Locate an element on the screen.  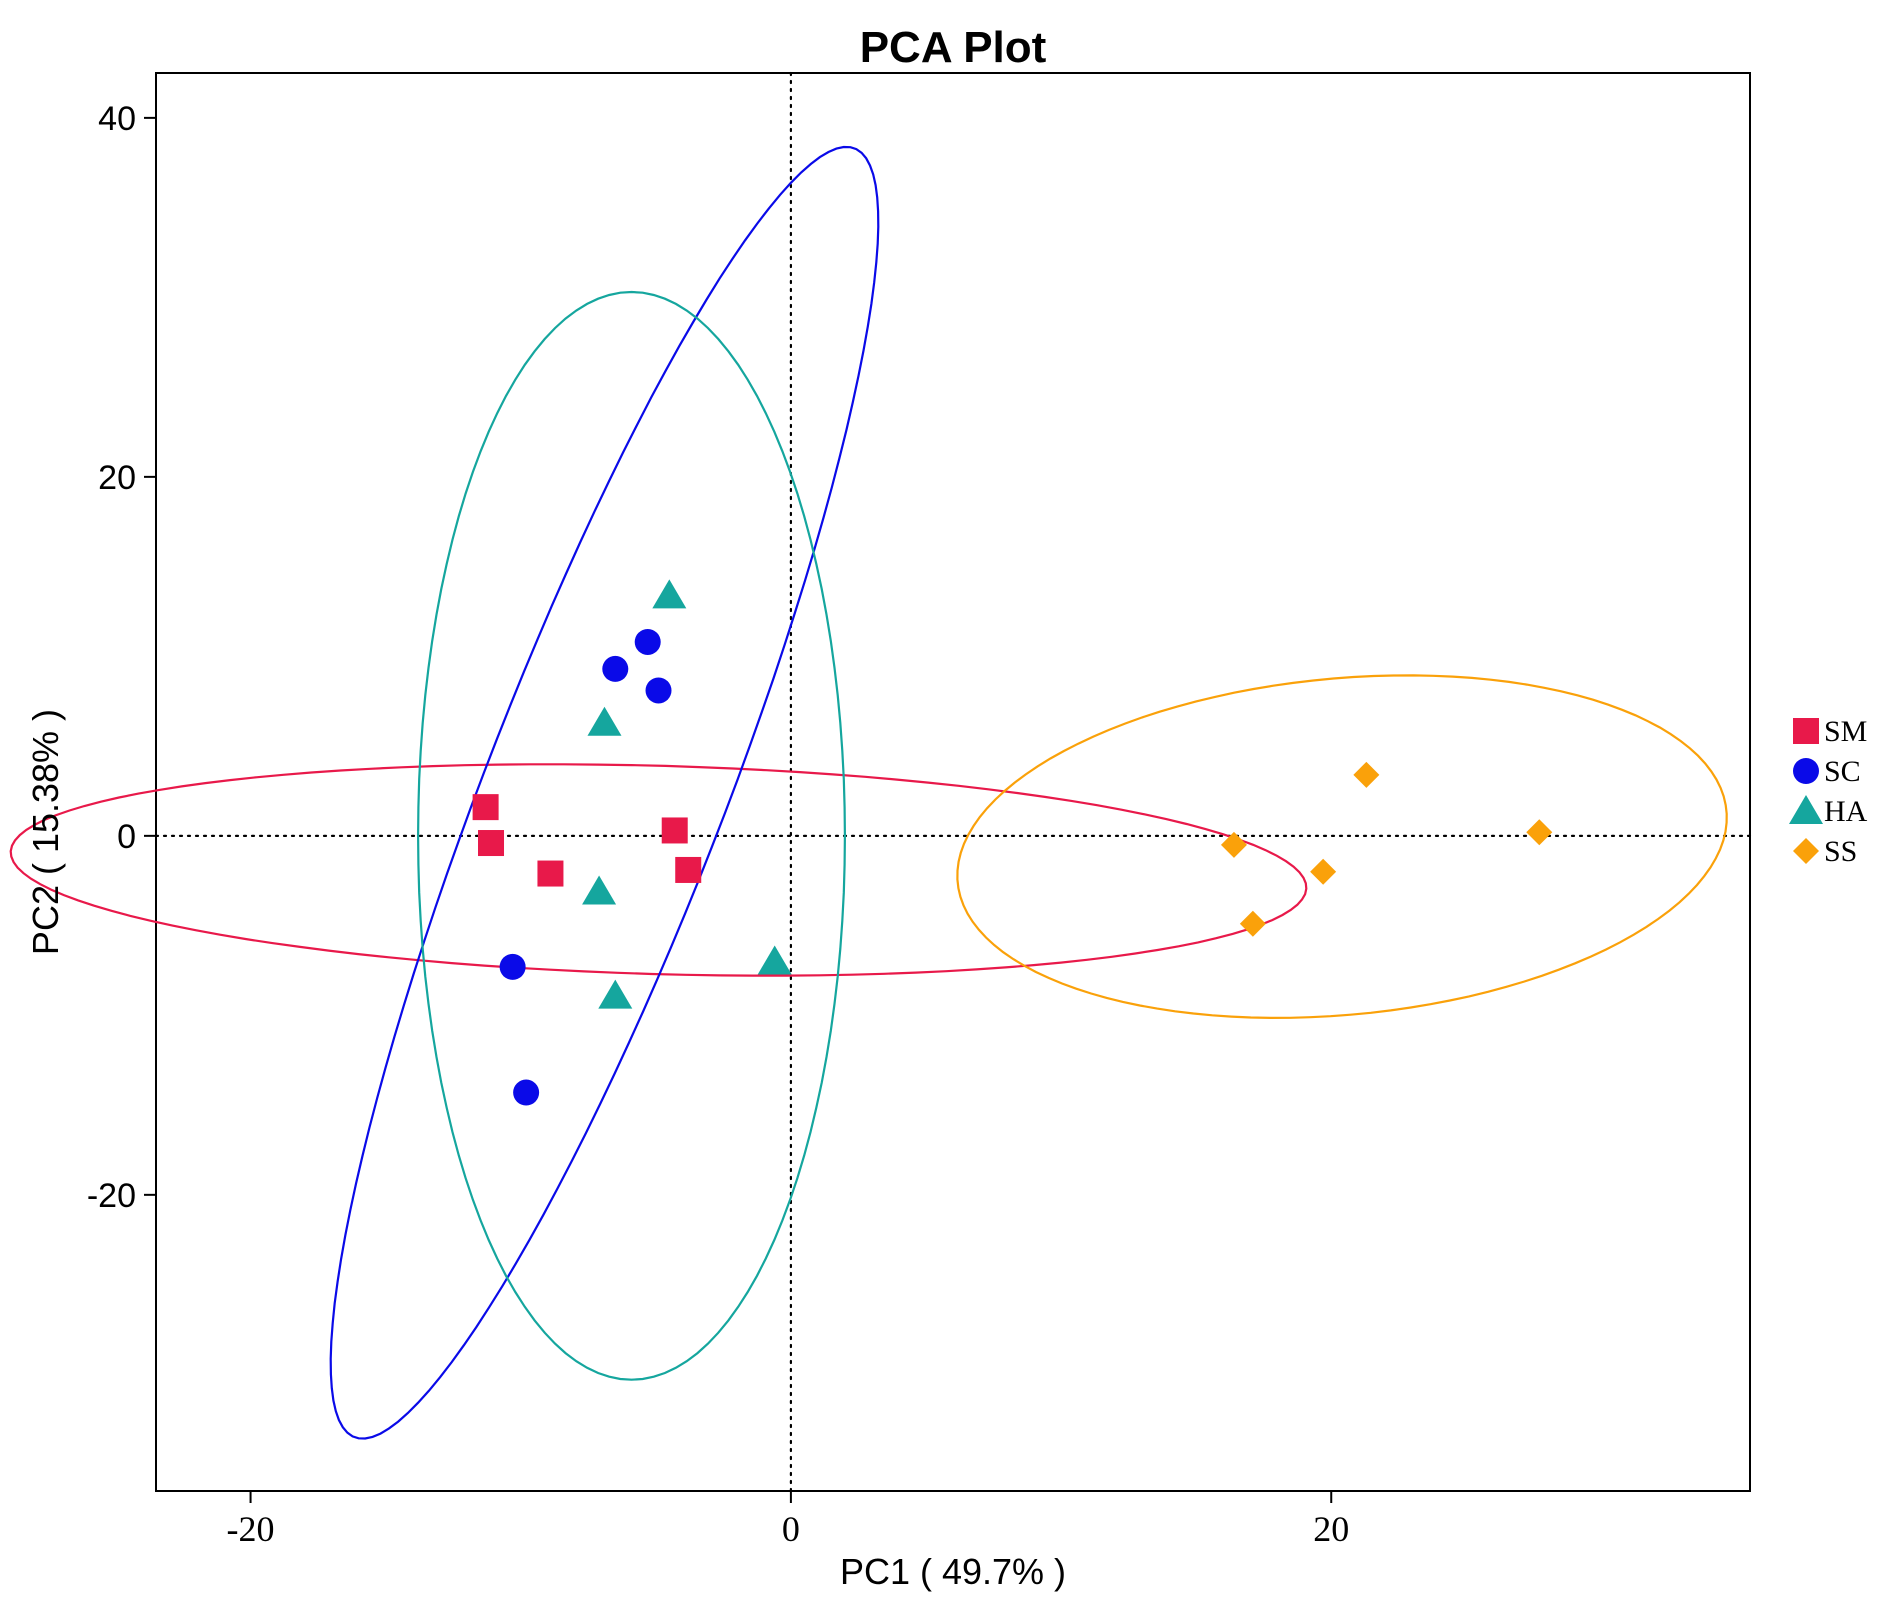
y-tick-label: 40 is located at coordinates (117, 119).